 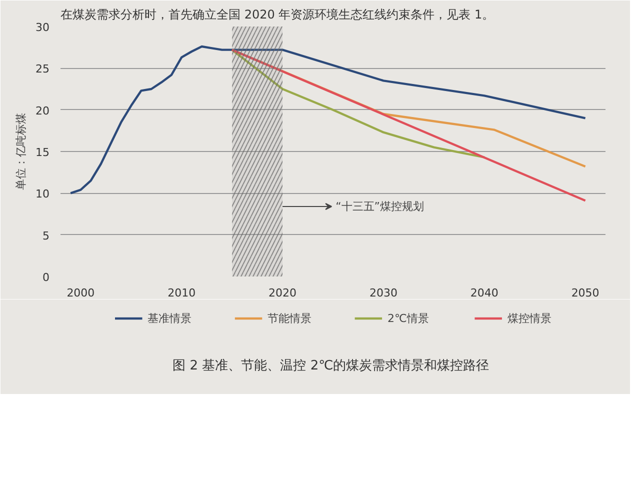 What do you see at coordinates (529, 318) in the screenshot?
I see `legend-label: 煤控情景` at bounding box center [529, 318].